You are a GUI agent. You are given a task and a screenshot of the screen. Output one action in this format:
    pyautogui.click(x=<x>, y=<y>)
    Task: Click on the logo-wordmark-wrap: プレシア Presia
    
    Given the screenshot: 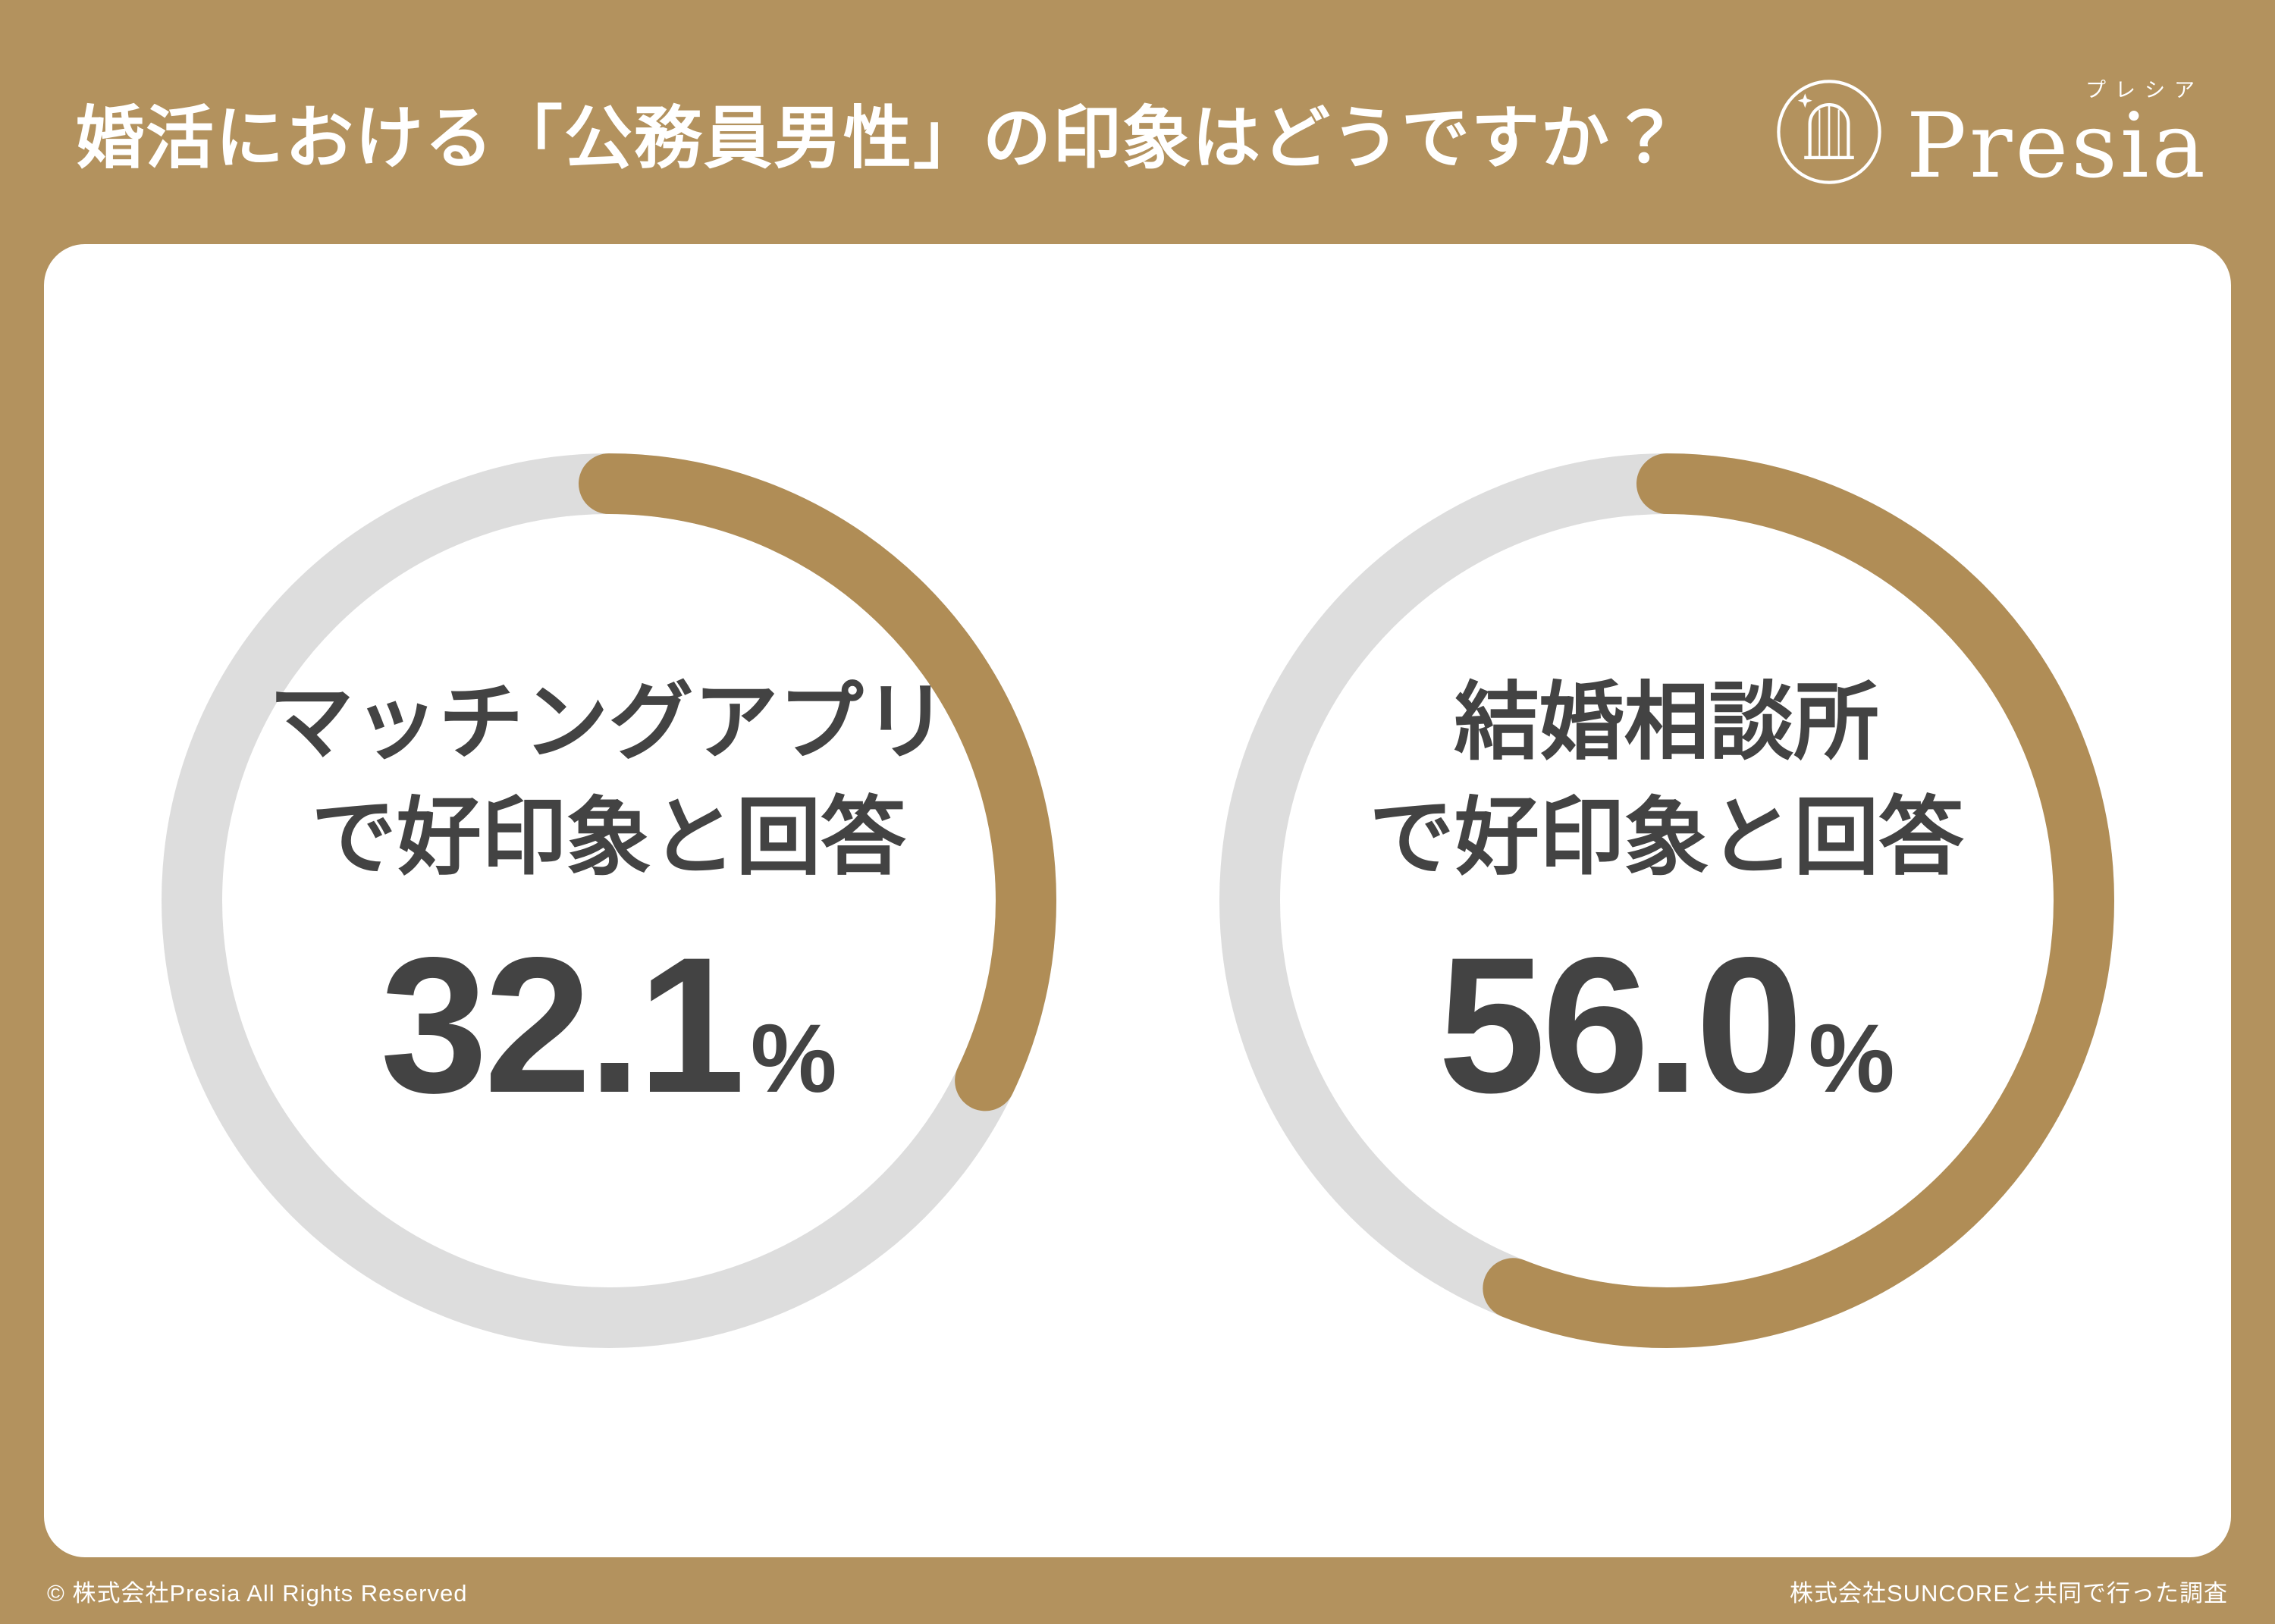 What is the action you would take?
    pyautogui.click(x=2057, y=132)
    